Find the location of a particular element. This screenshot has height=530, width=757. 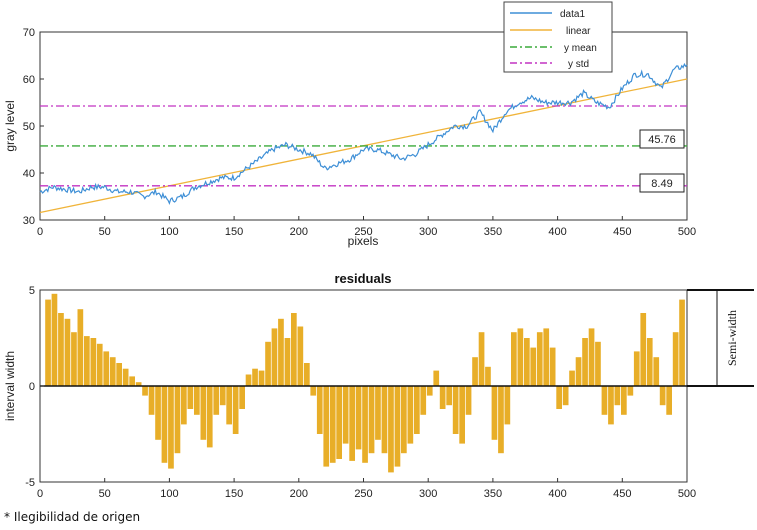

bottom-xtick-label: 350 is located at coordinates (493, 494).